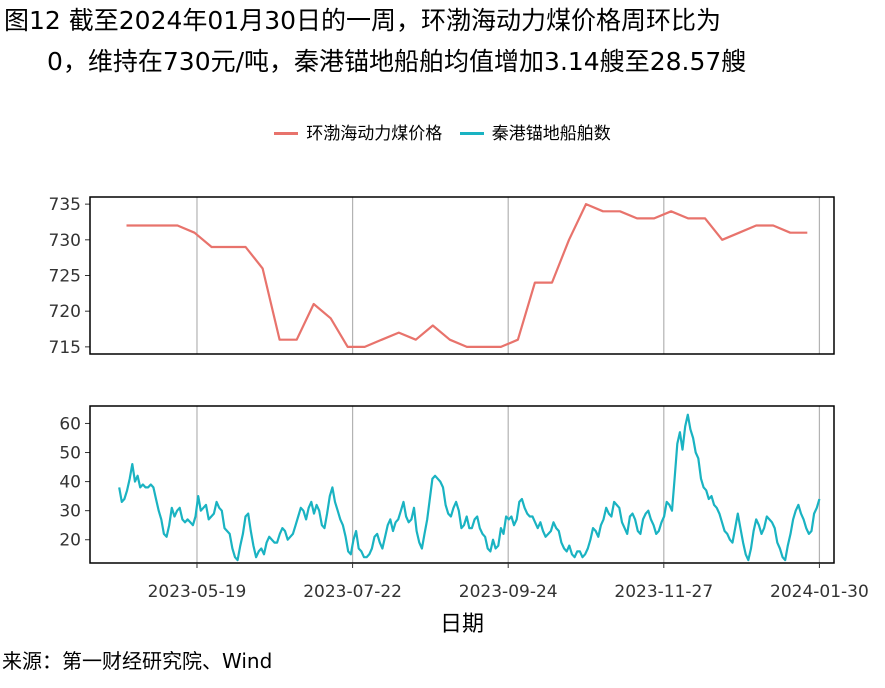 This screenshot has width=885, height=688. I want to click on x-tick-label-2: 2023-09-24, so click(508, 592).